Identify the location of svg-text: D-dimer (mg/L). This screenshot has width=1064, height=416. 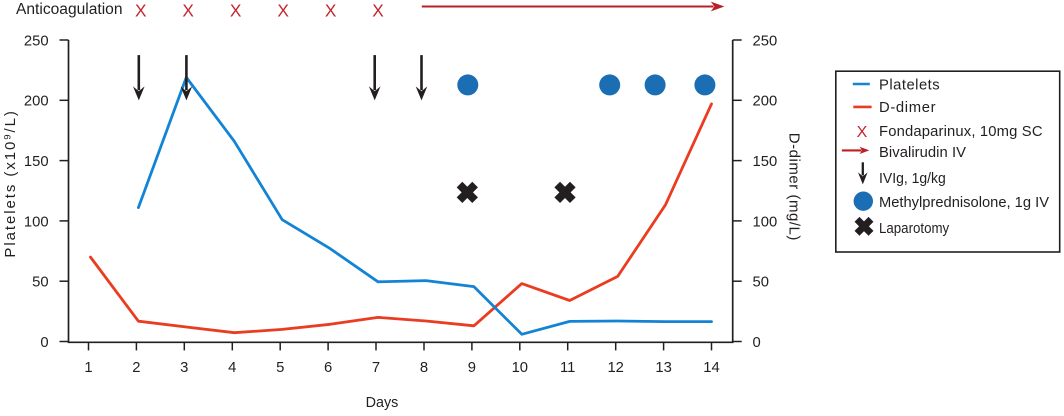
(793, 187).